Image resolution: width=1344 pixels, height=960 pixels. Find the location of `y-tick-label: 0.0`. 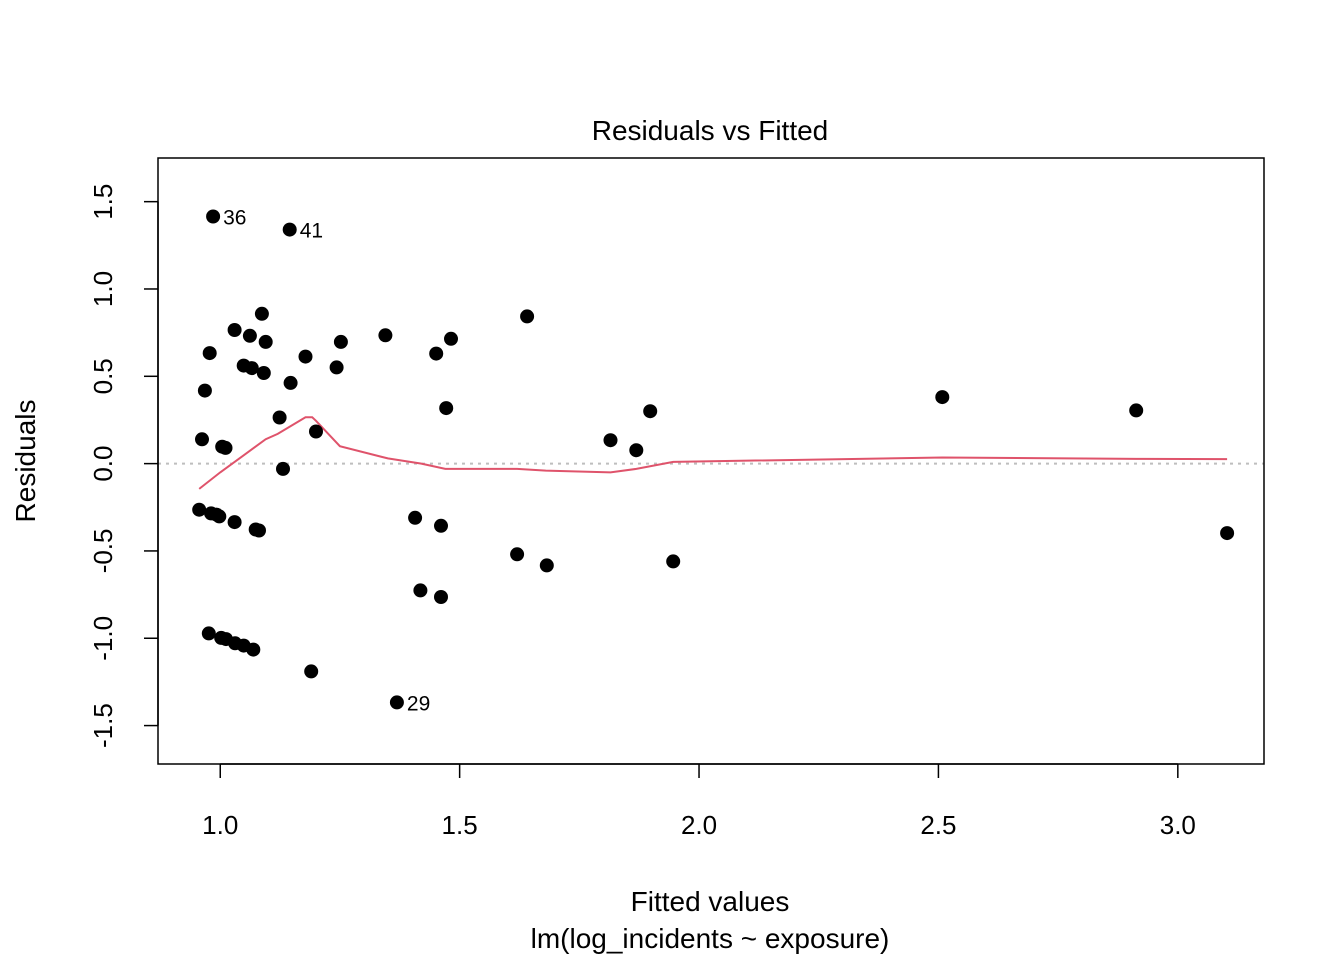

y-tick-label: 0.0 is located at coordinates (103, 464).